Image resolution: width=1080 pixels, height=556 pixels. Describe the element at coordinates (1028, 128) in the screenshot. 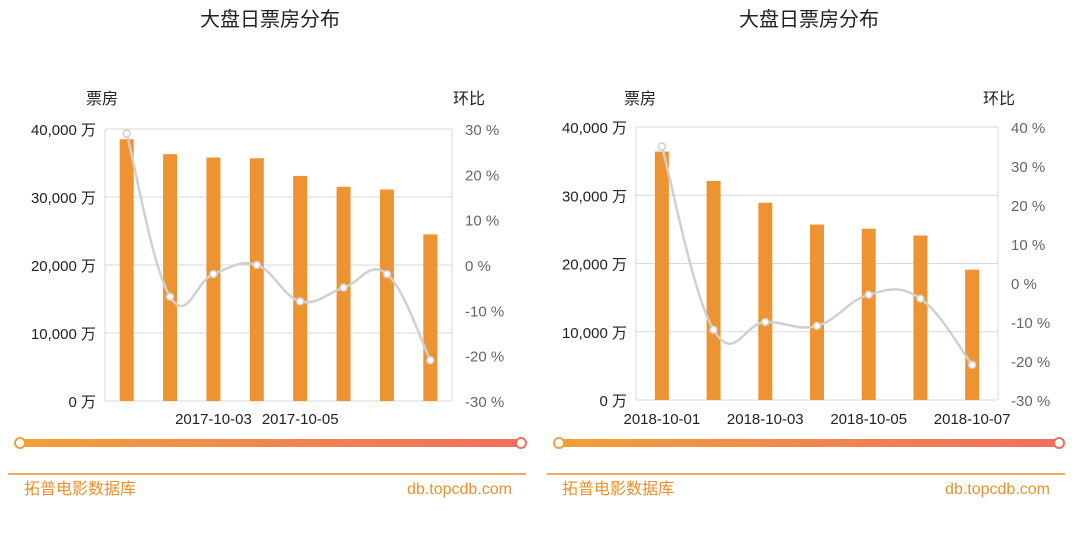

I see `y2-tick-label: 40 %` at that location.